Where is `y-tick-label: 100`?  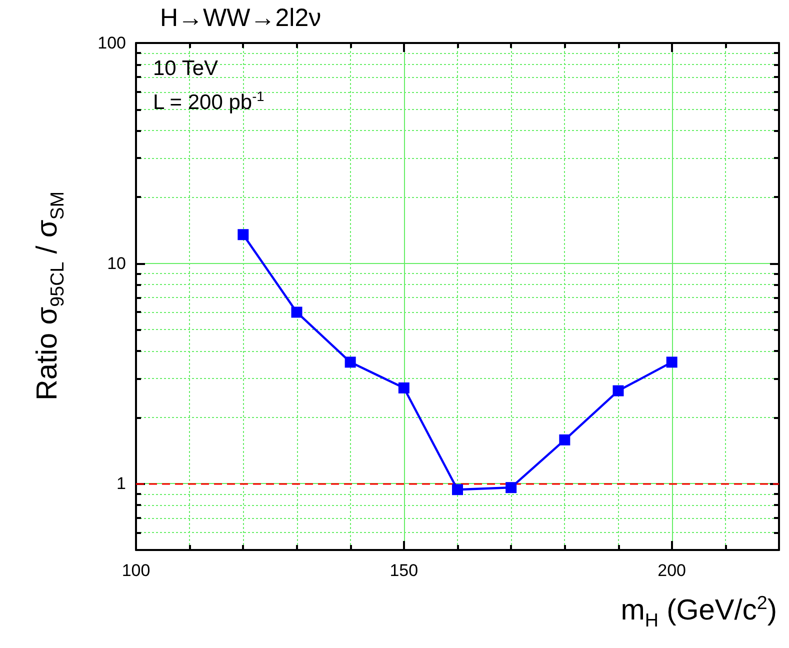
y-tick-label: 100 is located at coordinates (112, 43).